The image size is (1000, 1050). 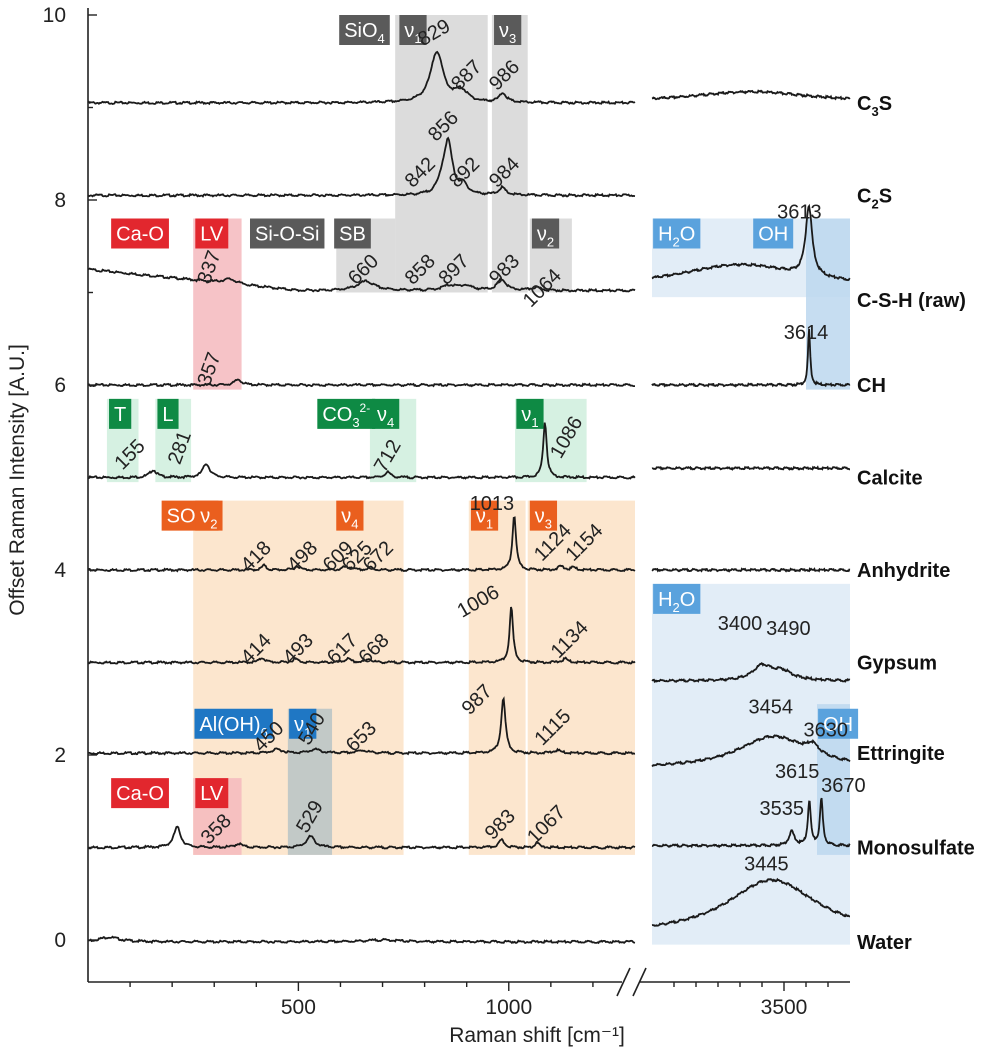 What do you see at coordinates (298, 1007) in the screenshot?
I see `x-tick-label: 500` at bounding box center [298, 1007].